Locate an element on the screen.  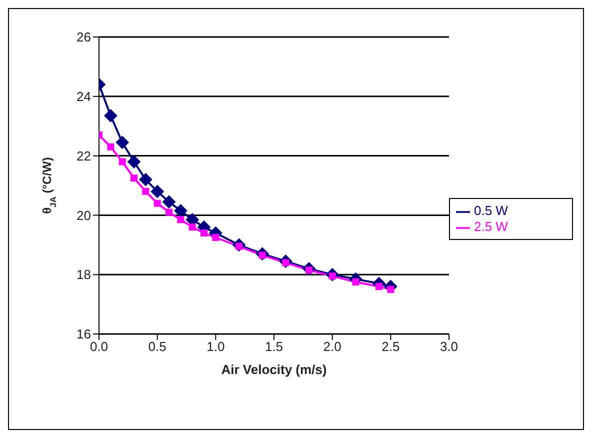
y-tick-label: 16 is located at coordinates (83, 334).